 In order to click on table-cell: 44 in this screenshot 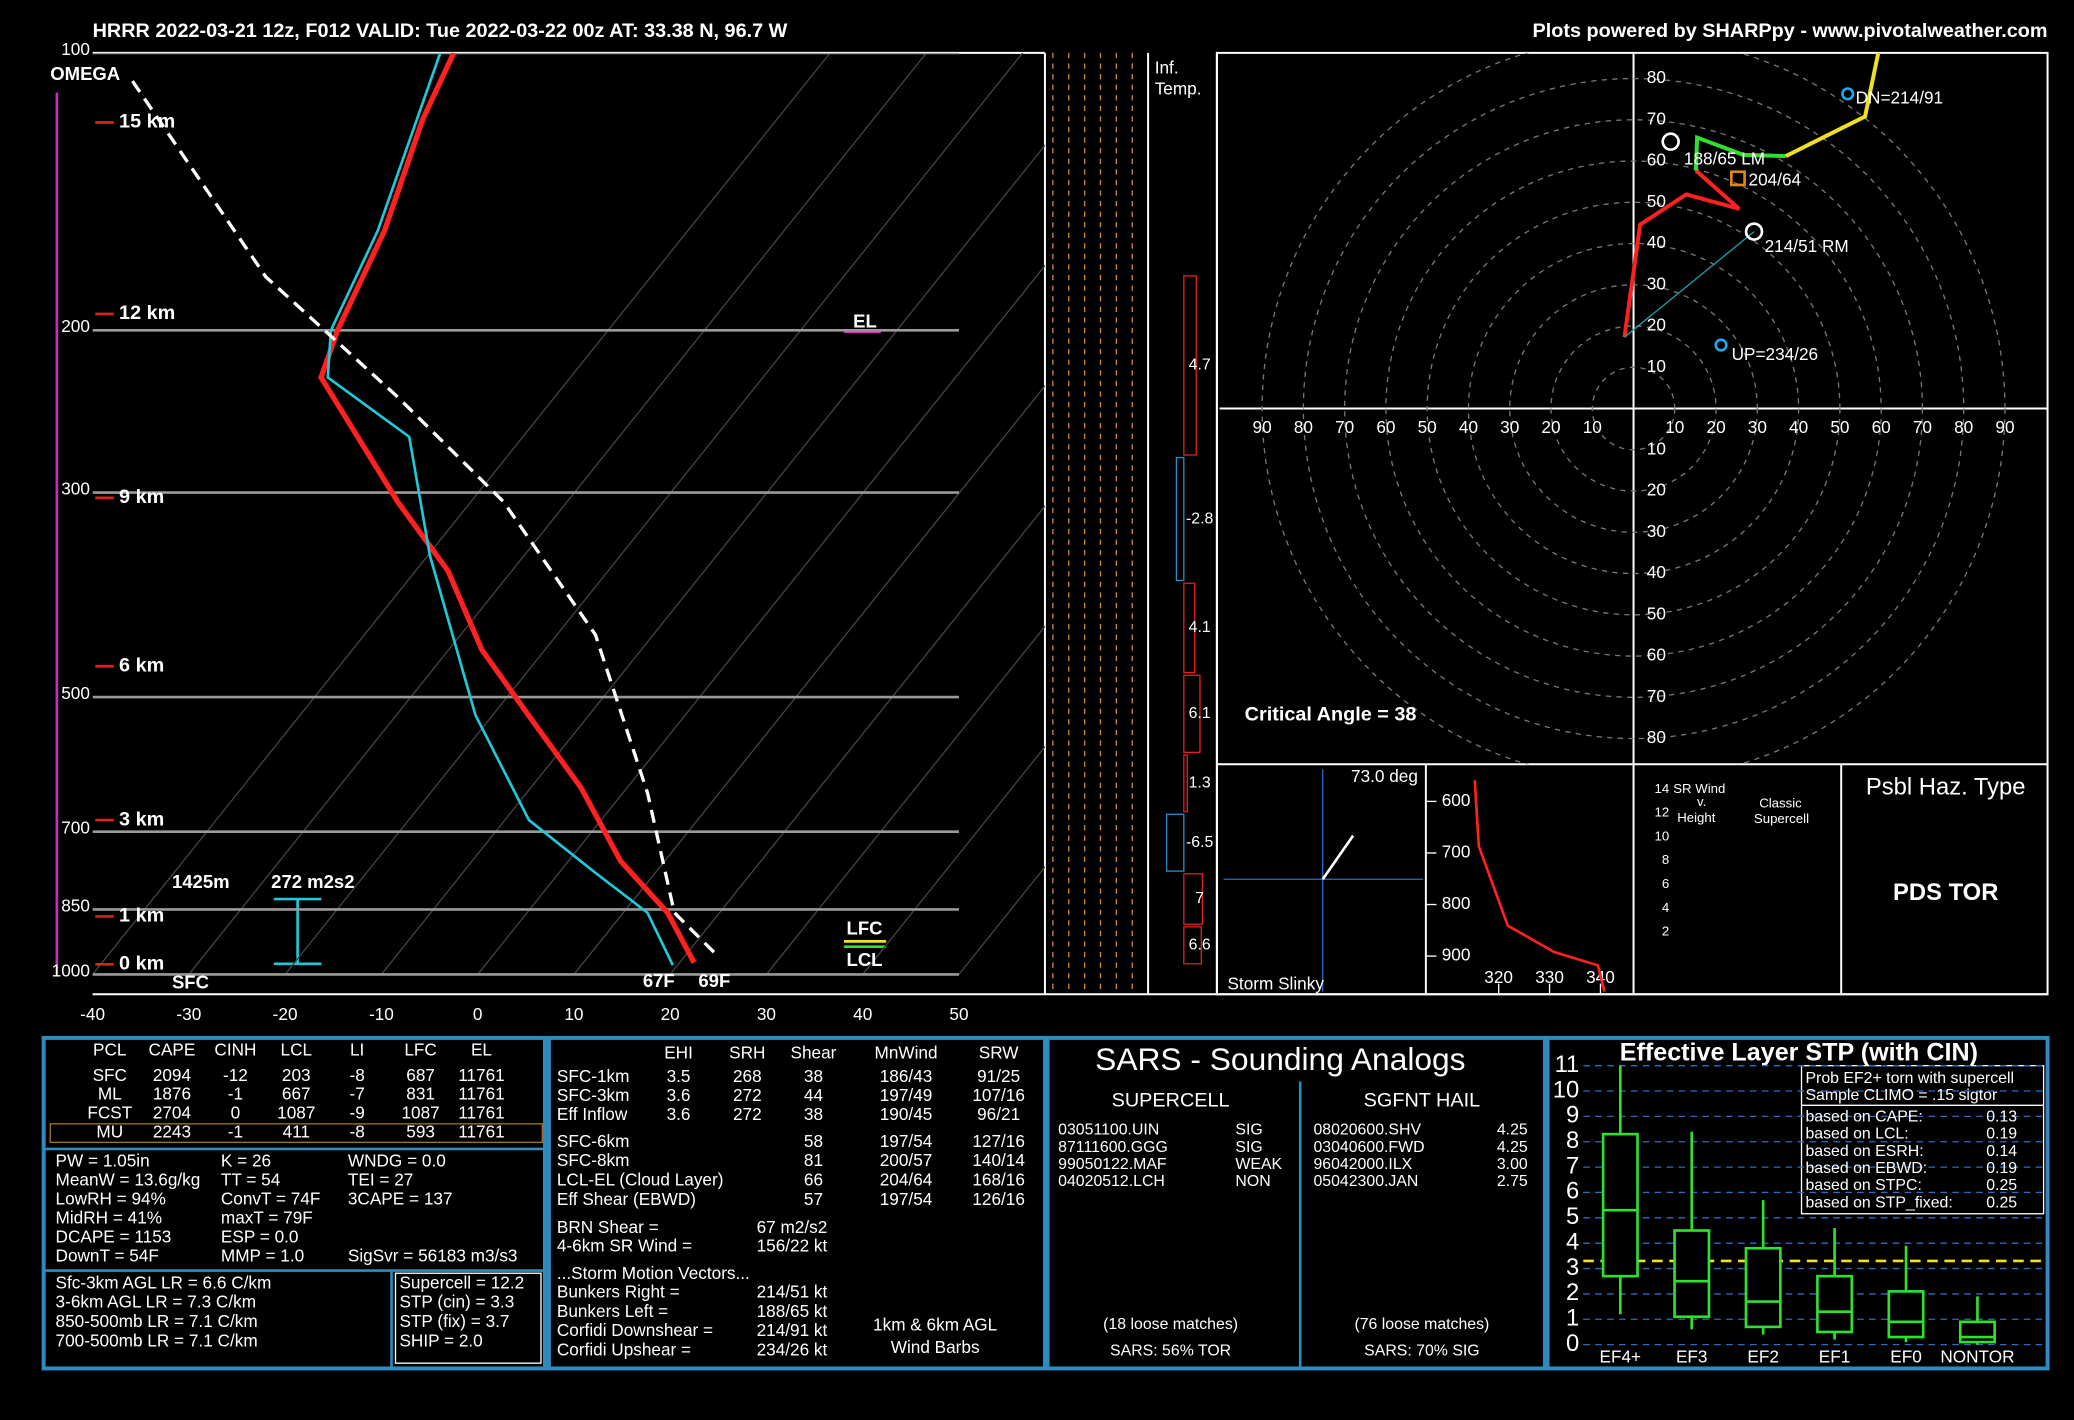, I will do `click(814, 1095)`.